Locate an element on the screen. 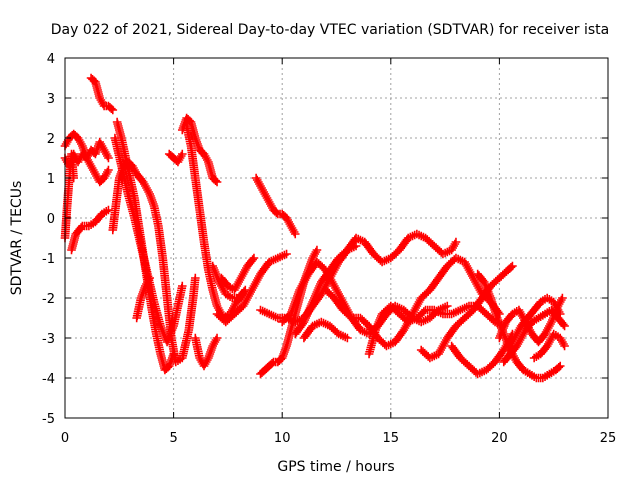 This screenshot has height=480, width=640. y-tick-label: -2 is located at coordinates (48, 299).